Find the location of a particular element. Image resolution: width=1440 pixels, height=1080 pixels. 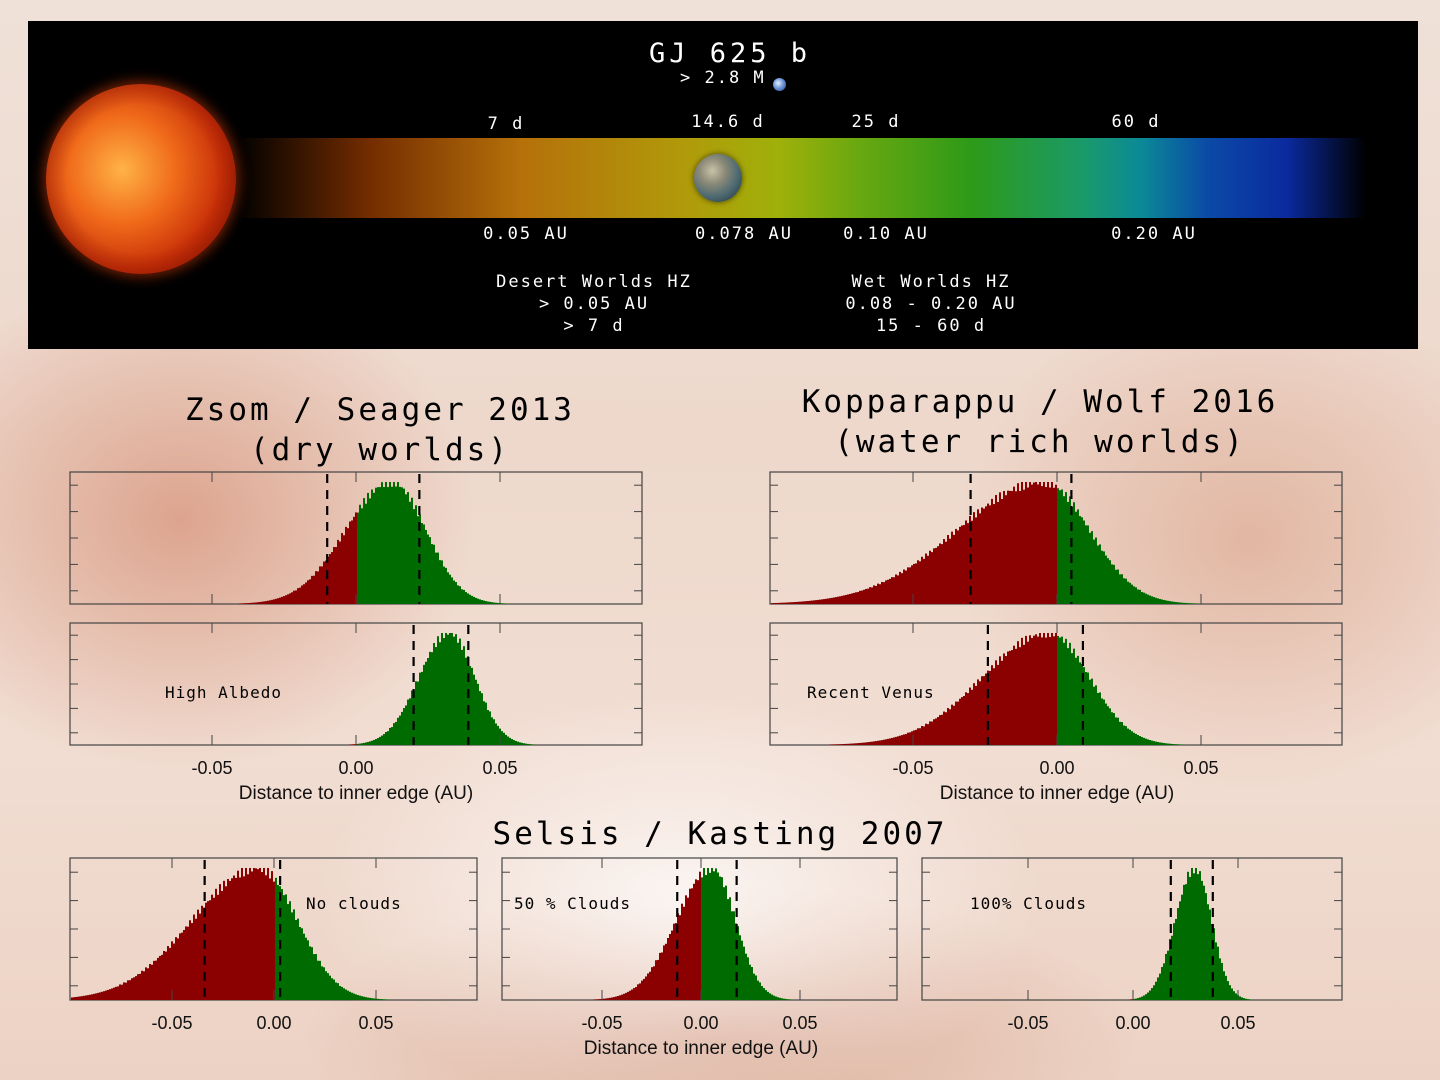

x-tick-label: 0.05 is located at coordinates (375, 1023).